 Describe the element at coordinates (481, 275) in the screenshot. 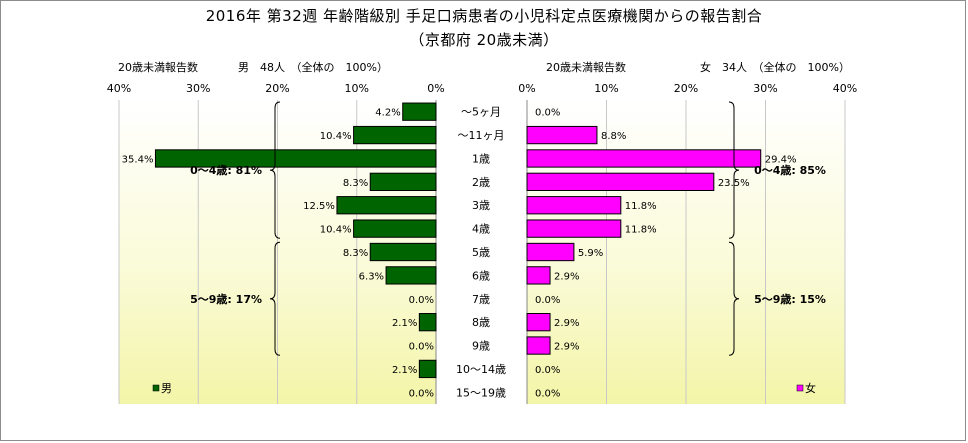

I see `category-label: 6歳` at that location.